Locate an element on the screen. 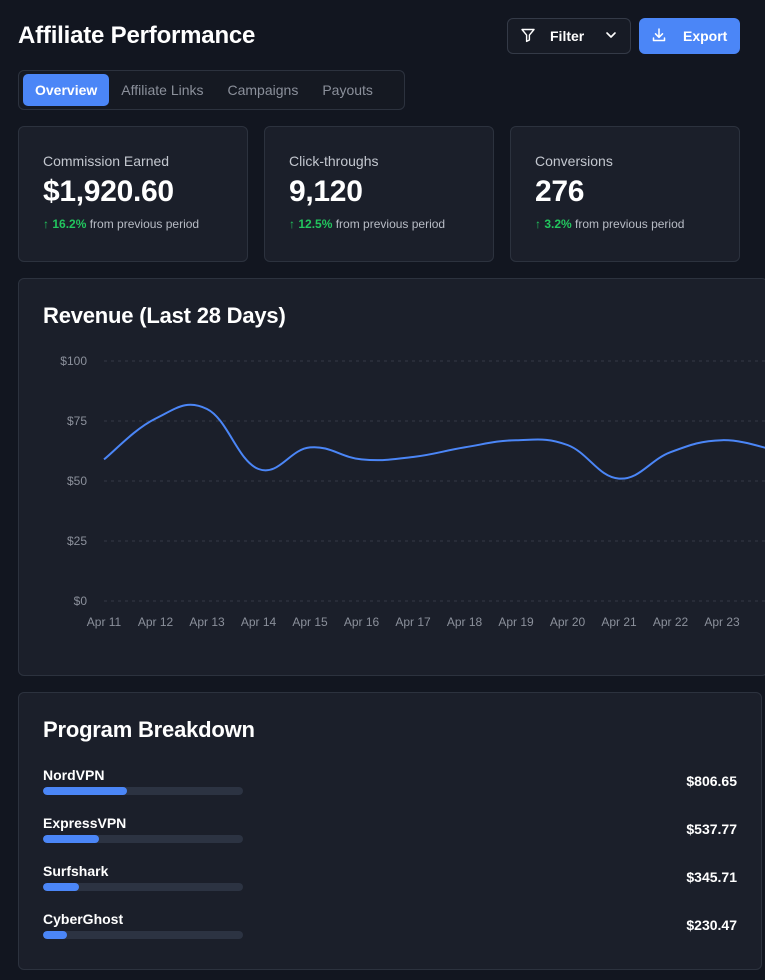  stat-change-percent: 12.5% is located at coordinates (315, 224).